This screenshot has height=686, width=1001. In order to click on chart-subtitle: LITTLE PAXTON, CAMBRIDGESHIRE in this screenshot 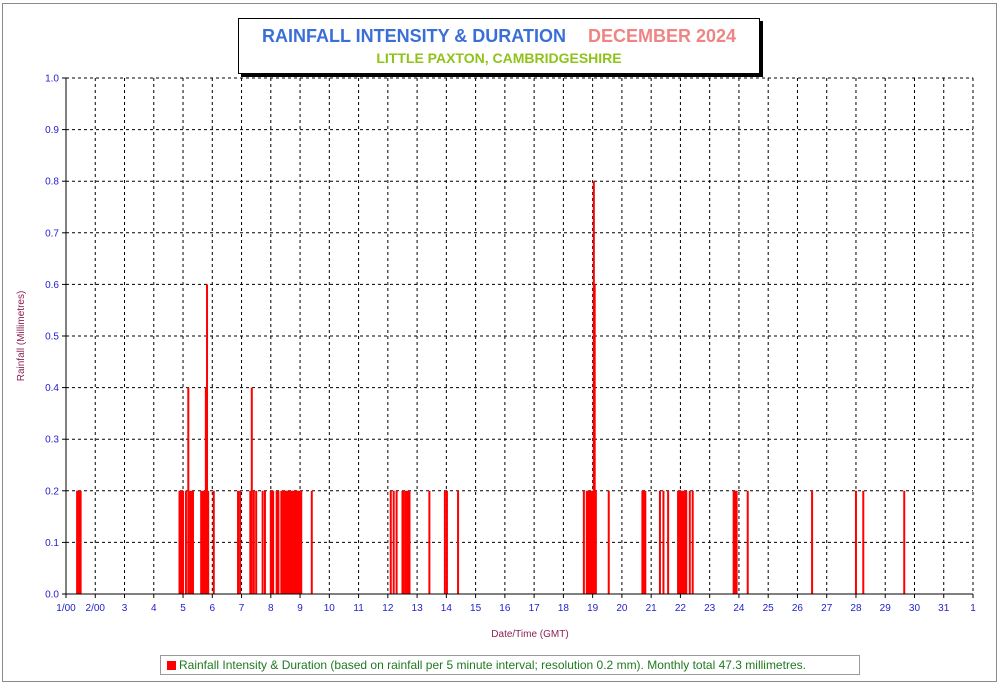, I will do `click(499, 58)`.